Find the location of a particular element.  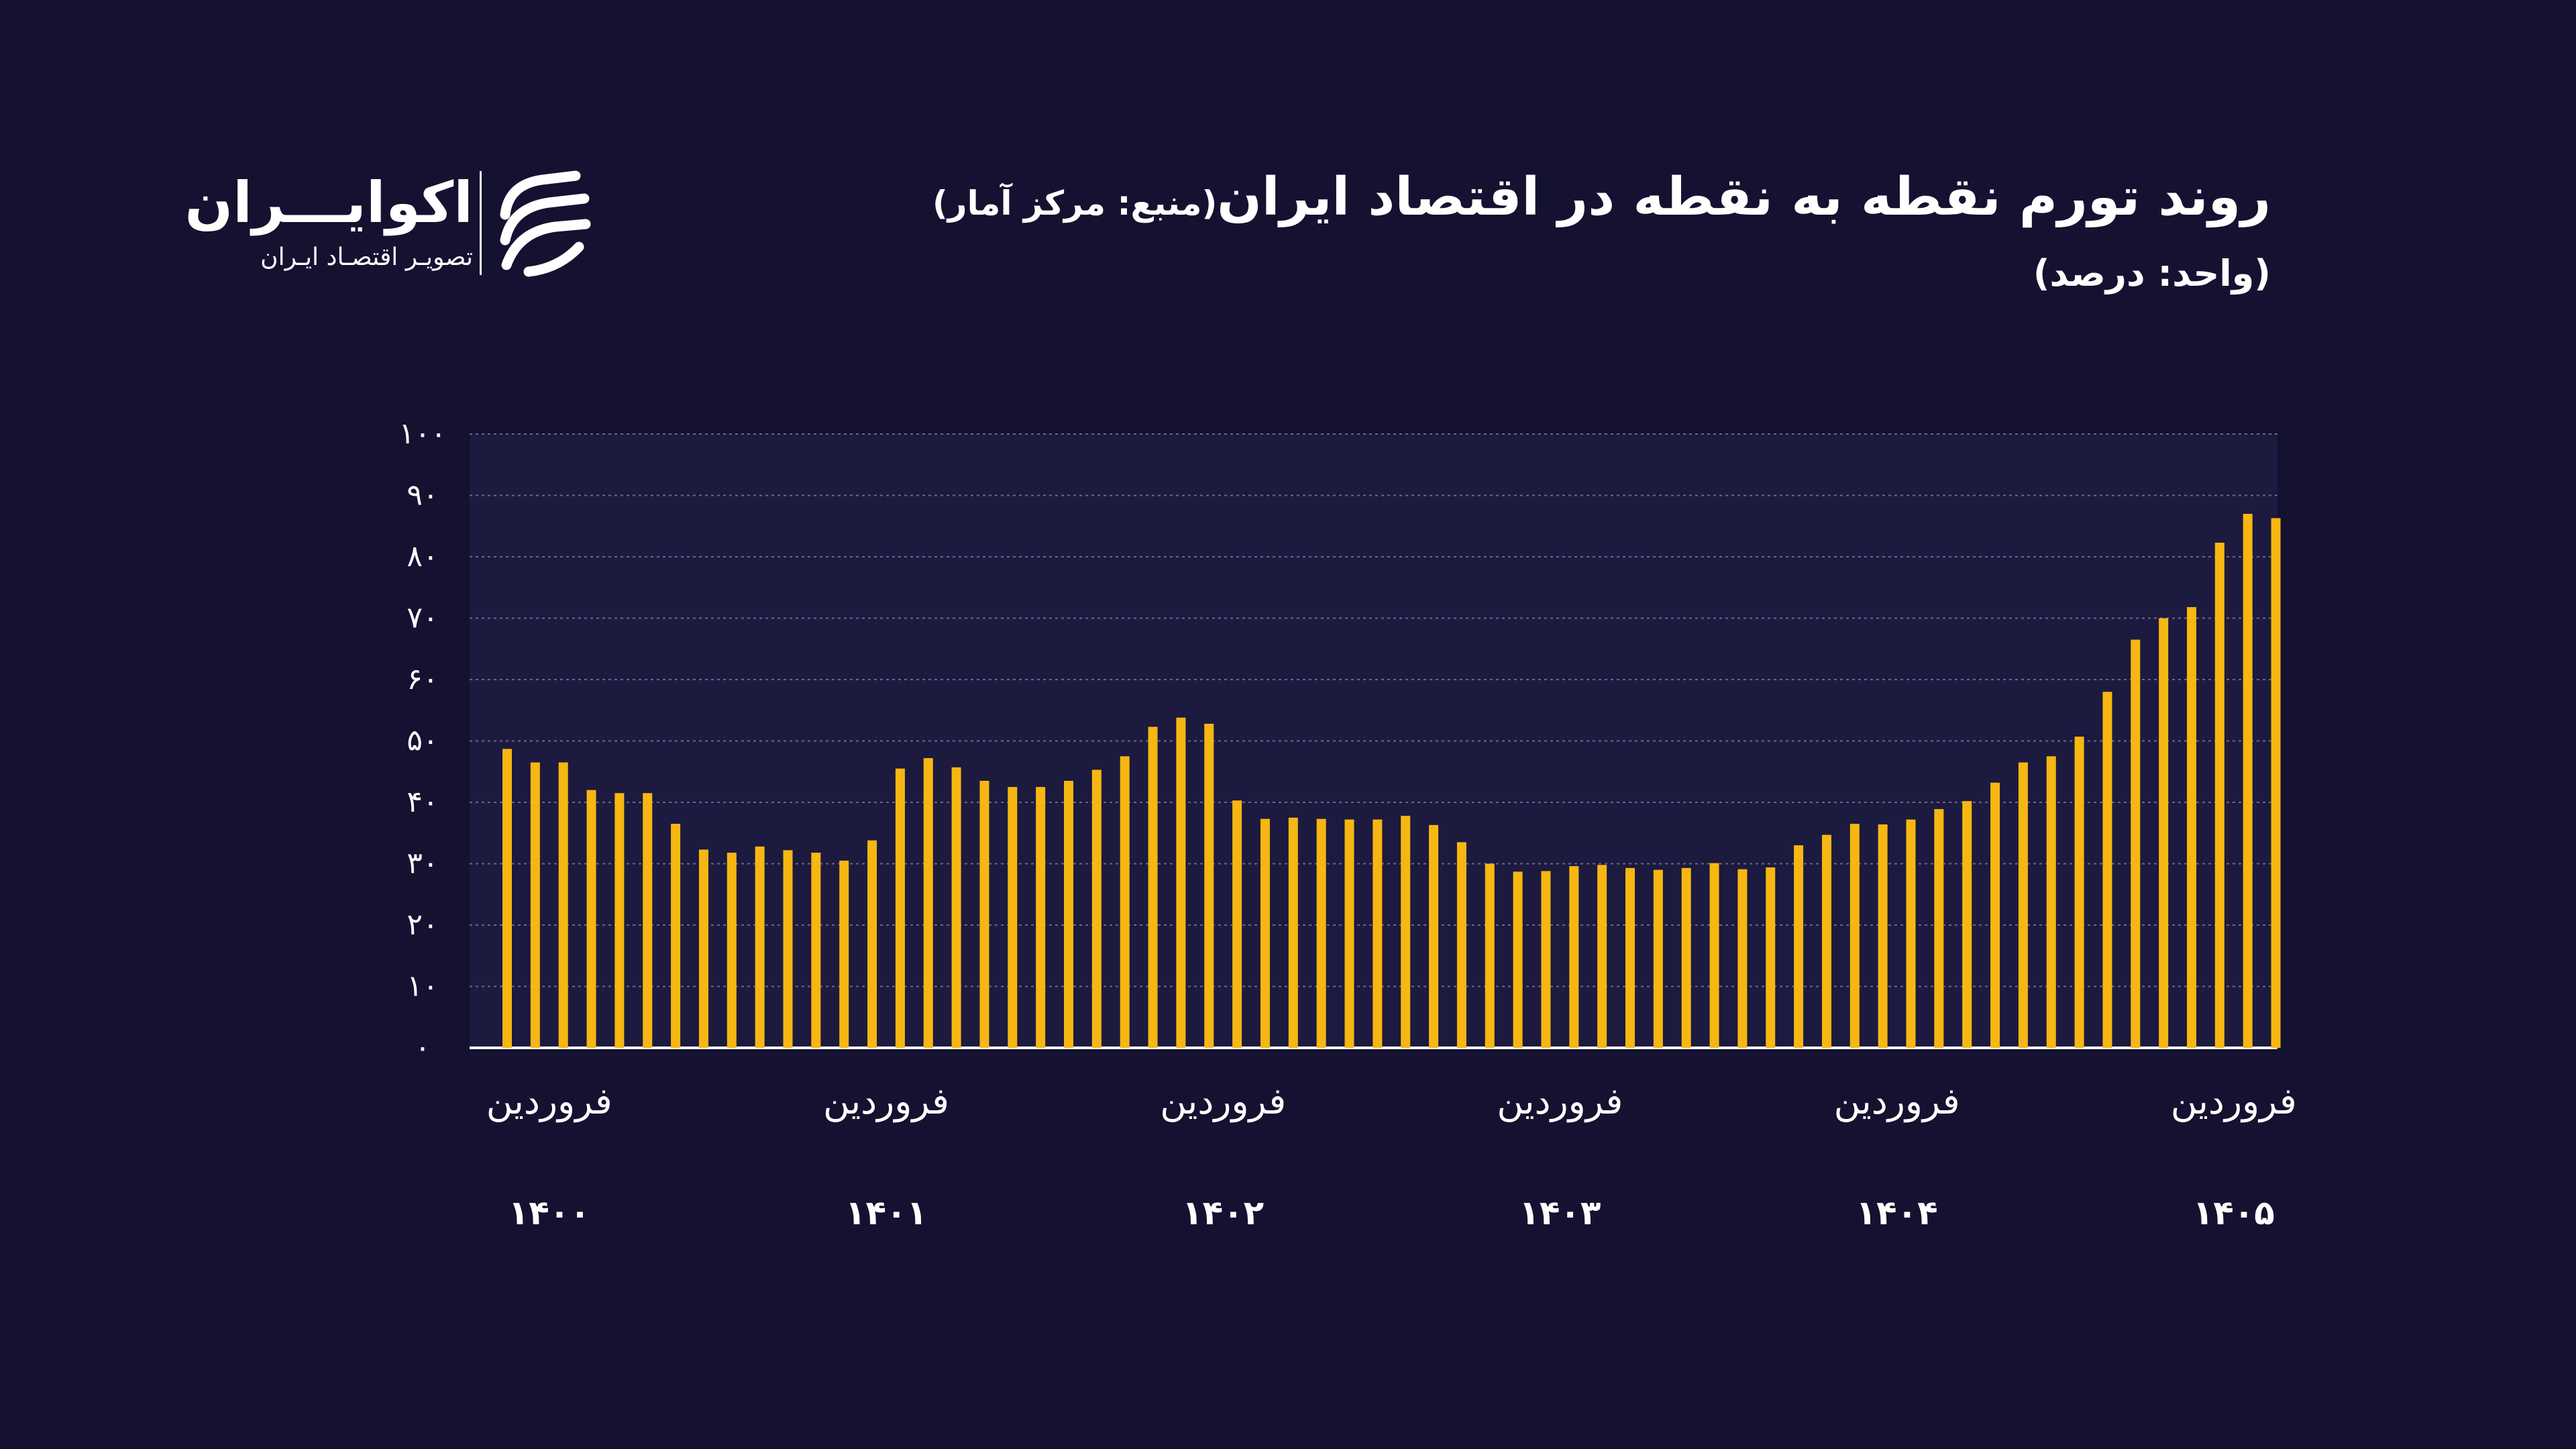

unit-note: (واحد: درصد) is located at coordinates (2152, 273).